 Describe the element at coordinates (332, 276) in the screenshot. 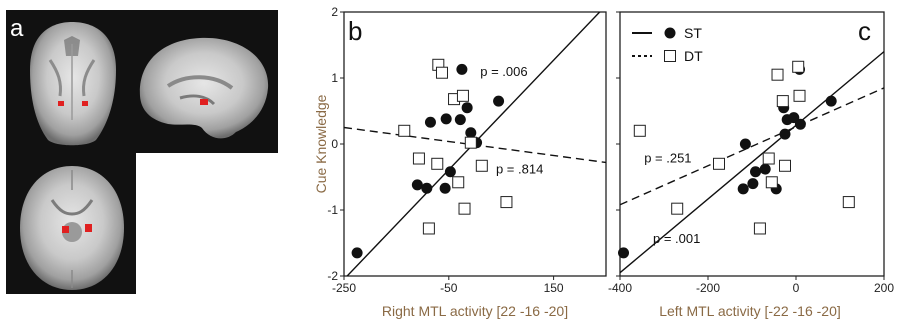

I see `y-tick-label: -2` at that location.